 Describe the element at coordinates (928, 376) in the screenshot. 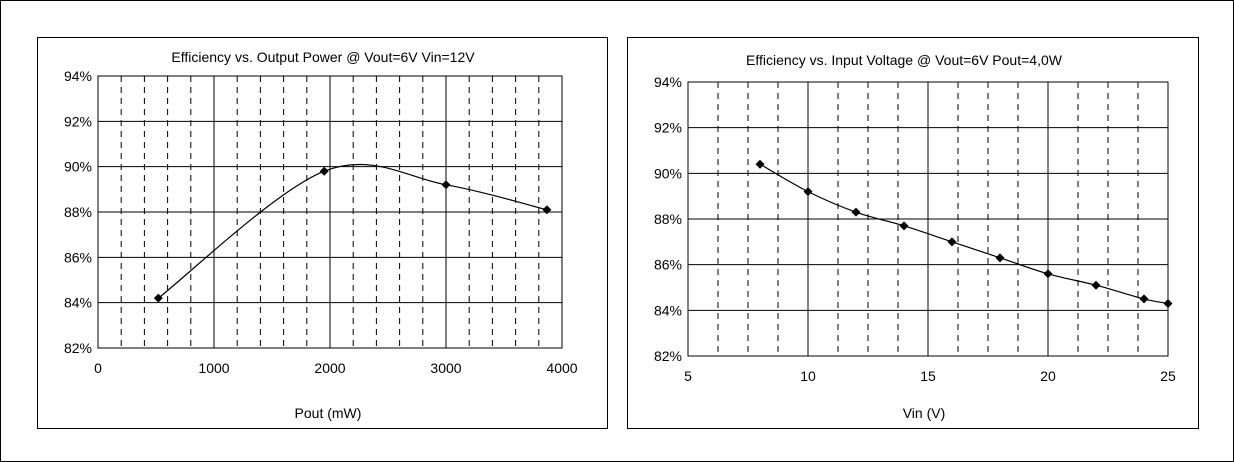

I see `x-tick-label: 15` at that location.